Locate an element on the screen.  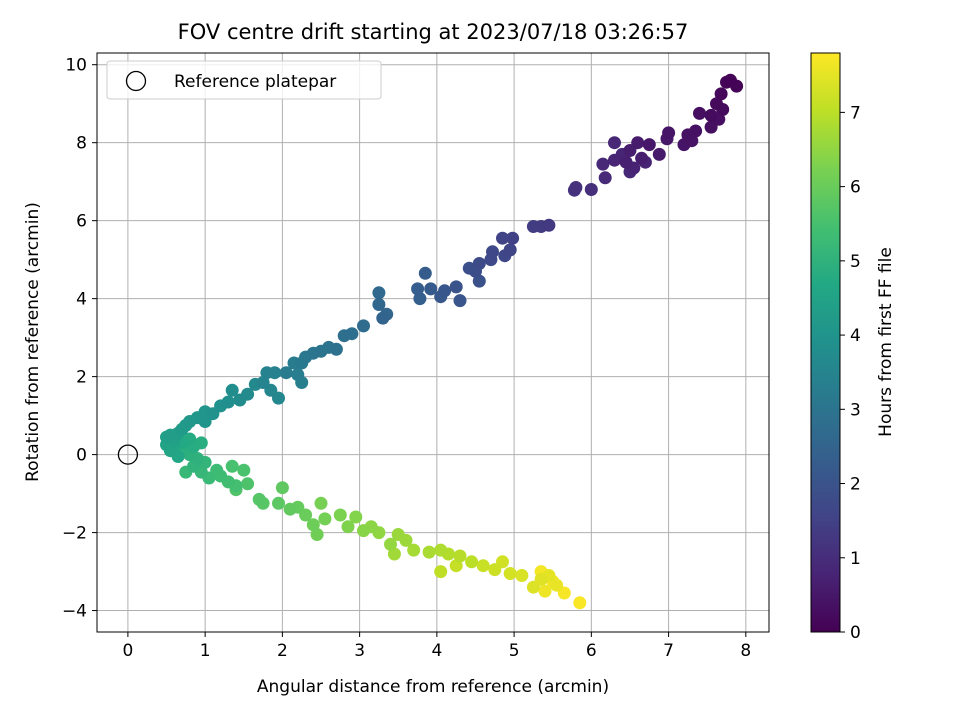
reference-platepar-marker is located at coordinates (128, 454).